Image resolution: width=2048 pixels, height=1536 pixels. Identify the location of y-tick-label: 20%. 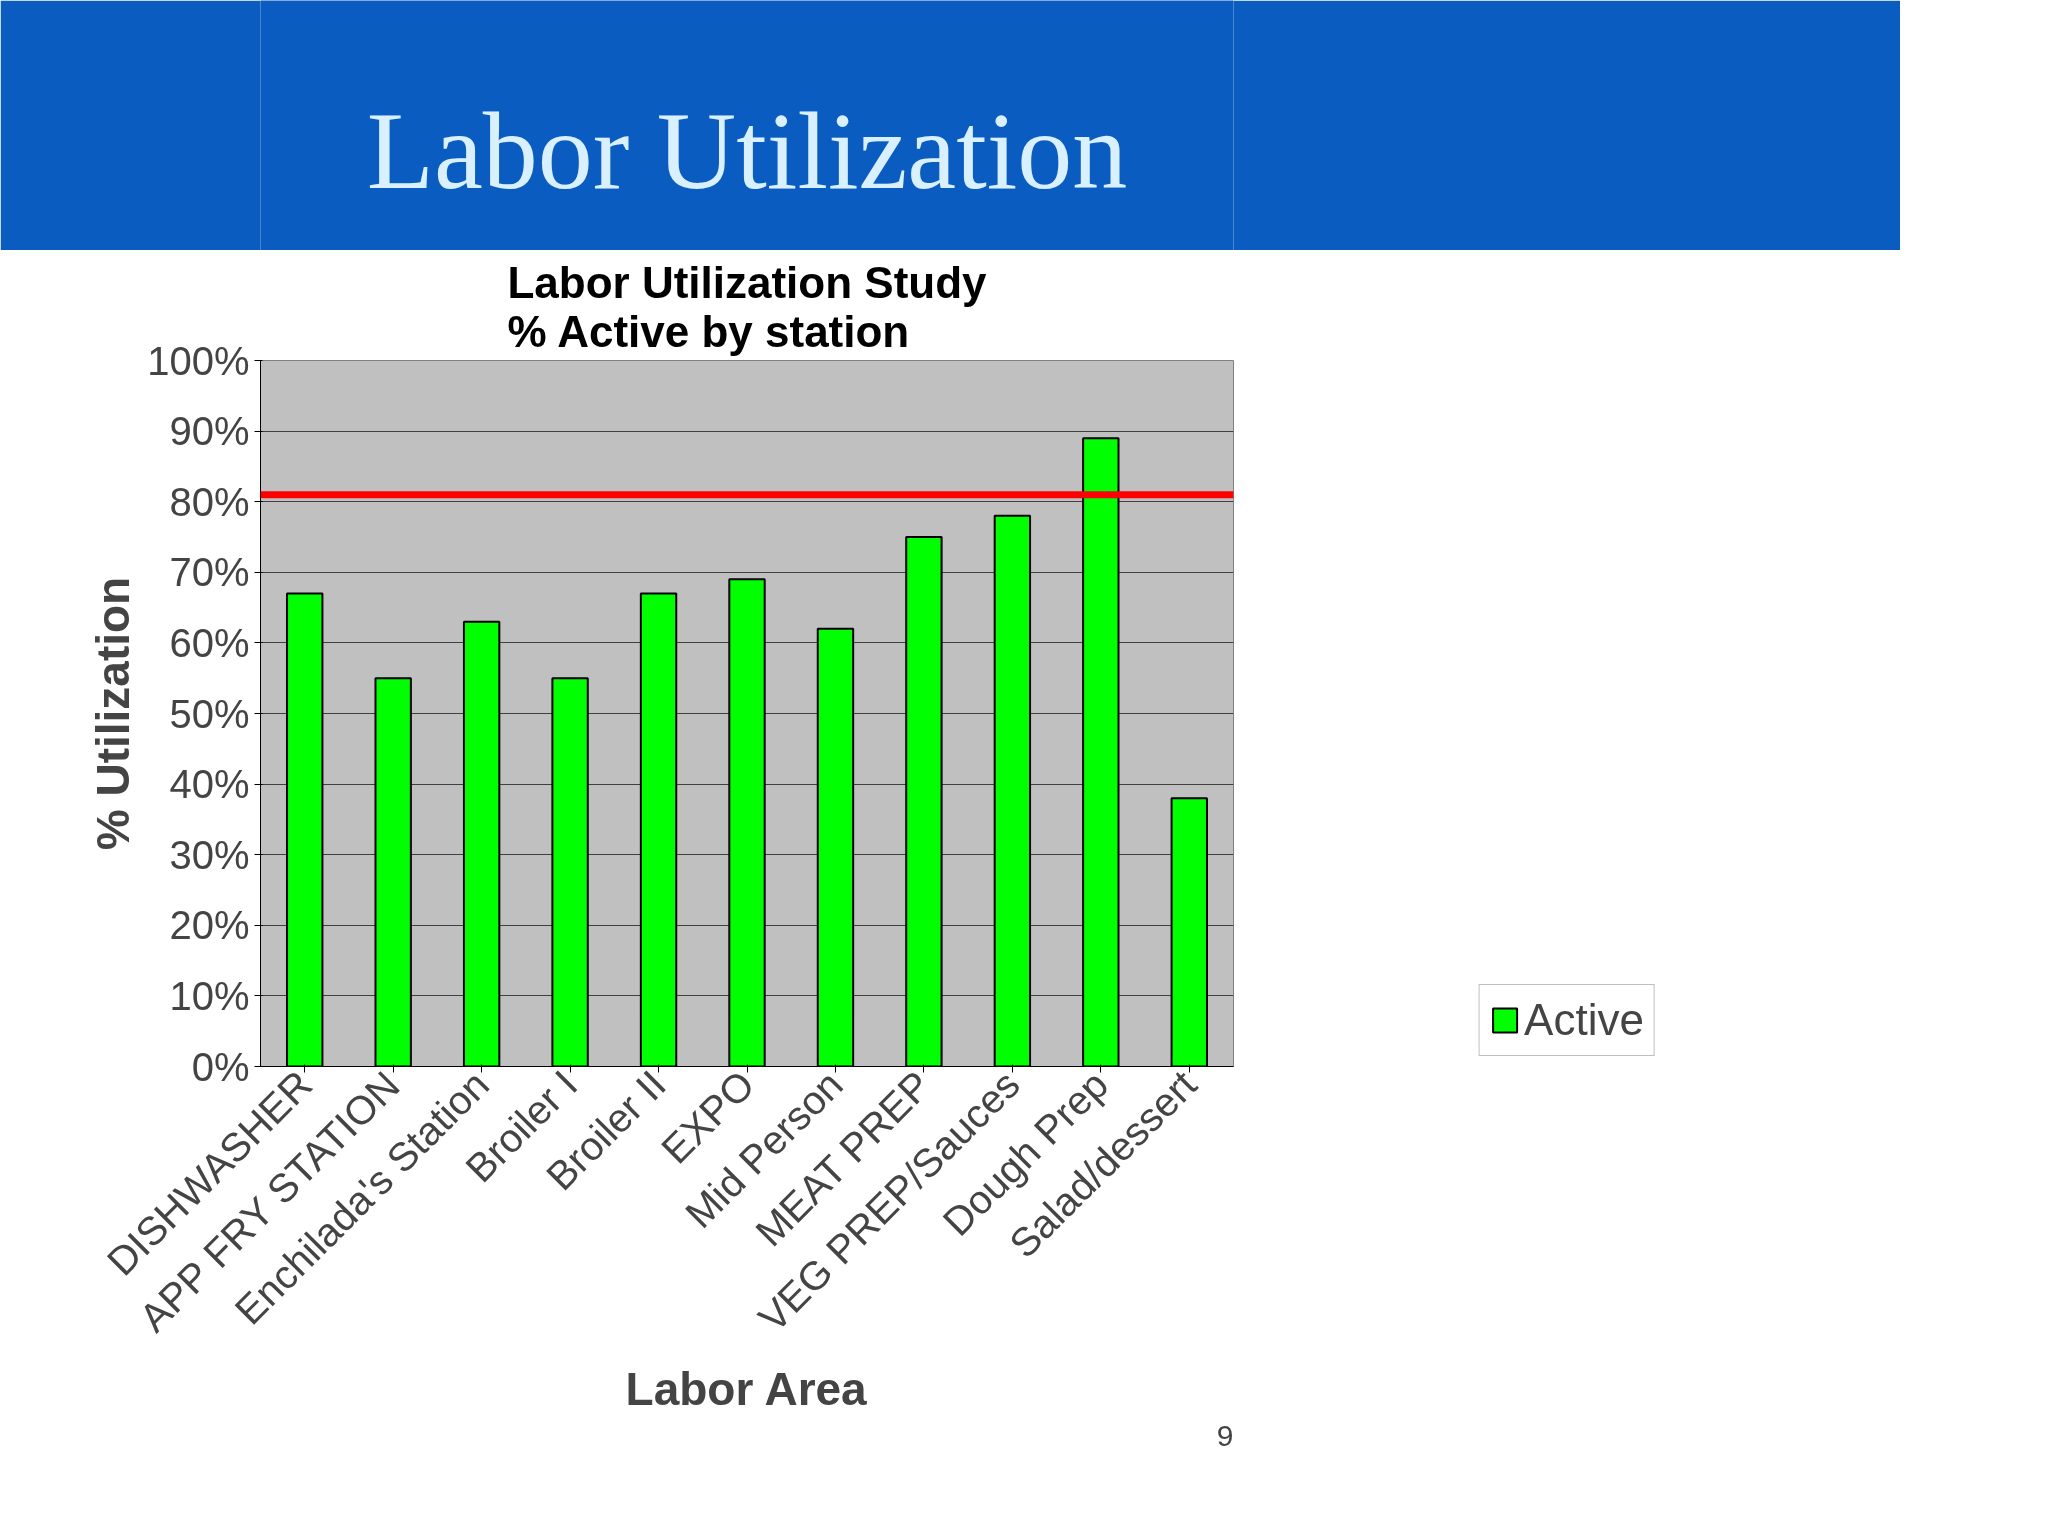
(209, 925).